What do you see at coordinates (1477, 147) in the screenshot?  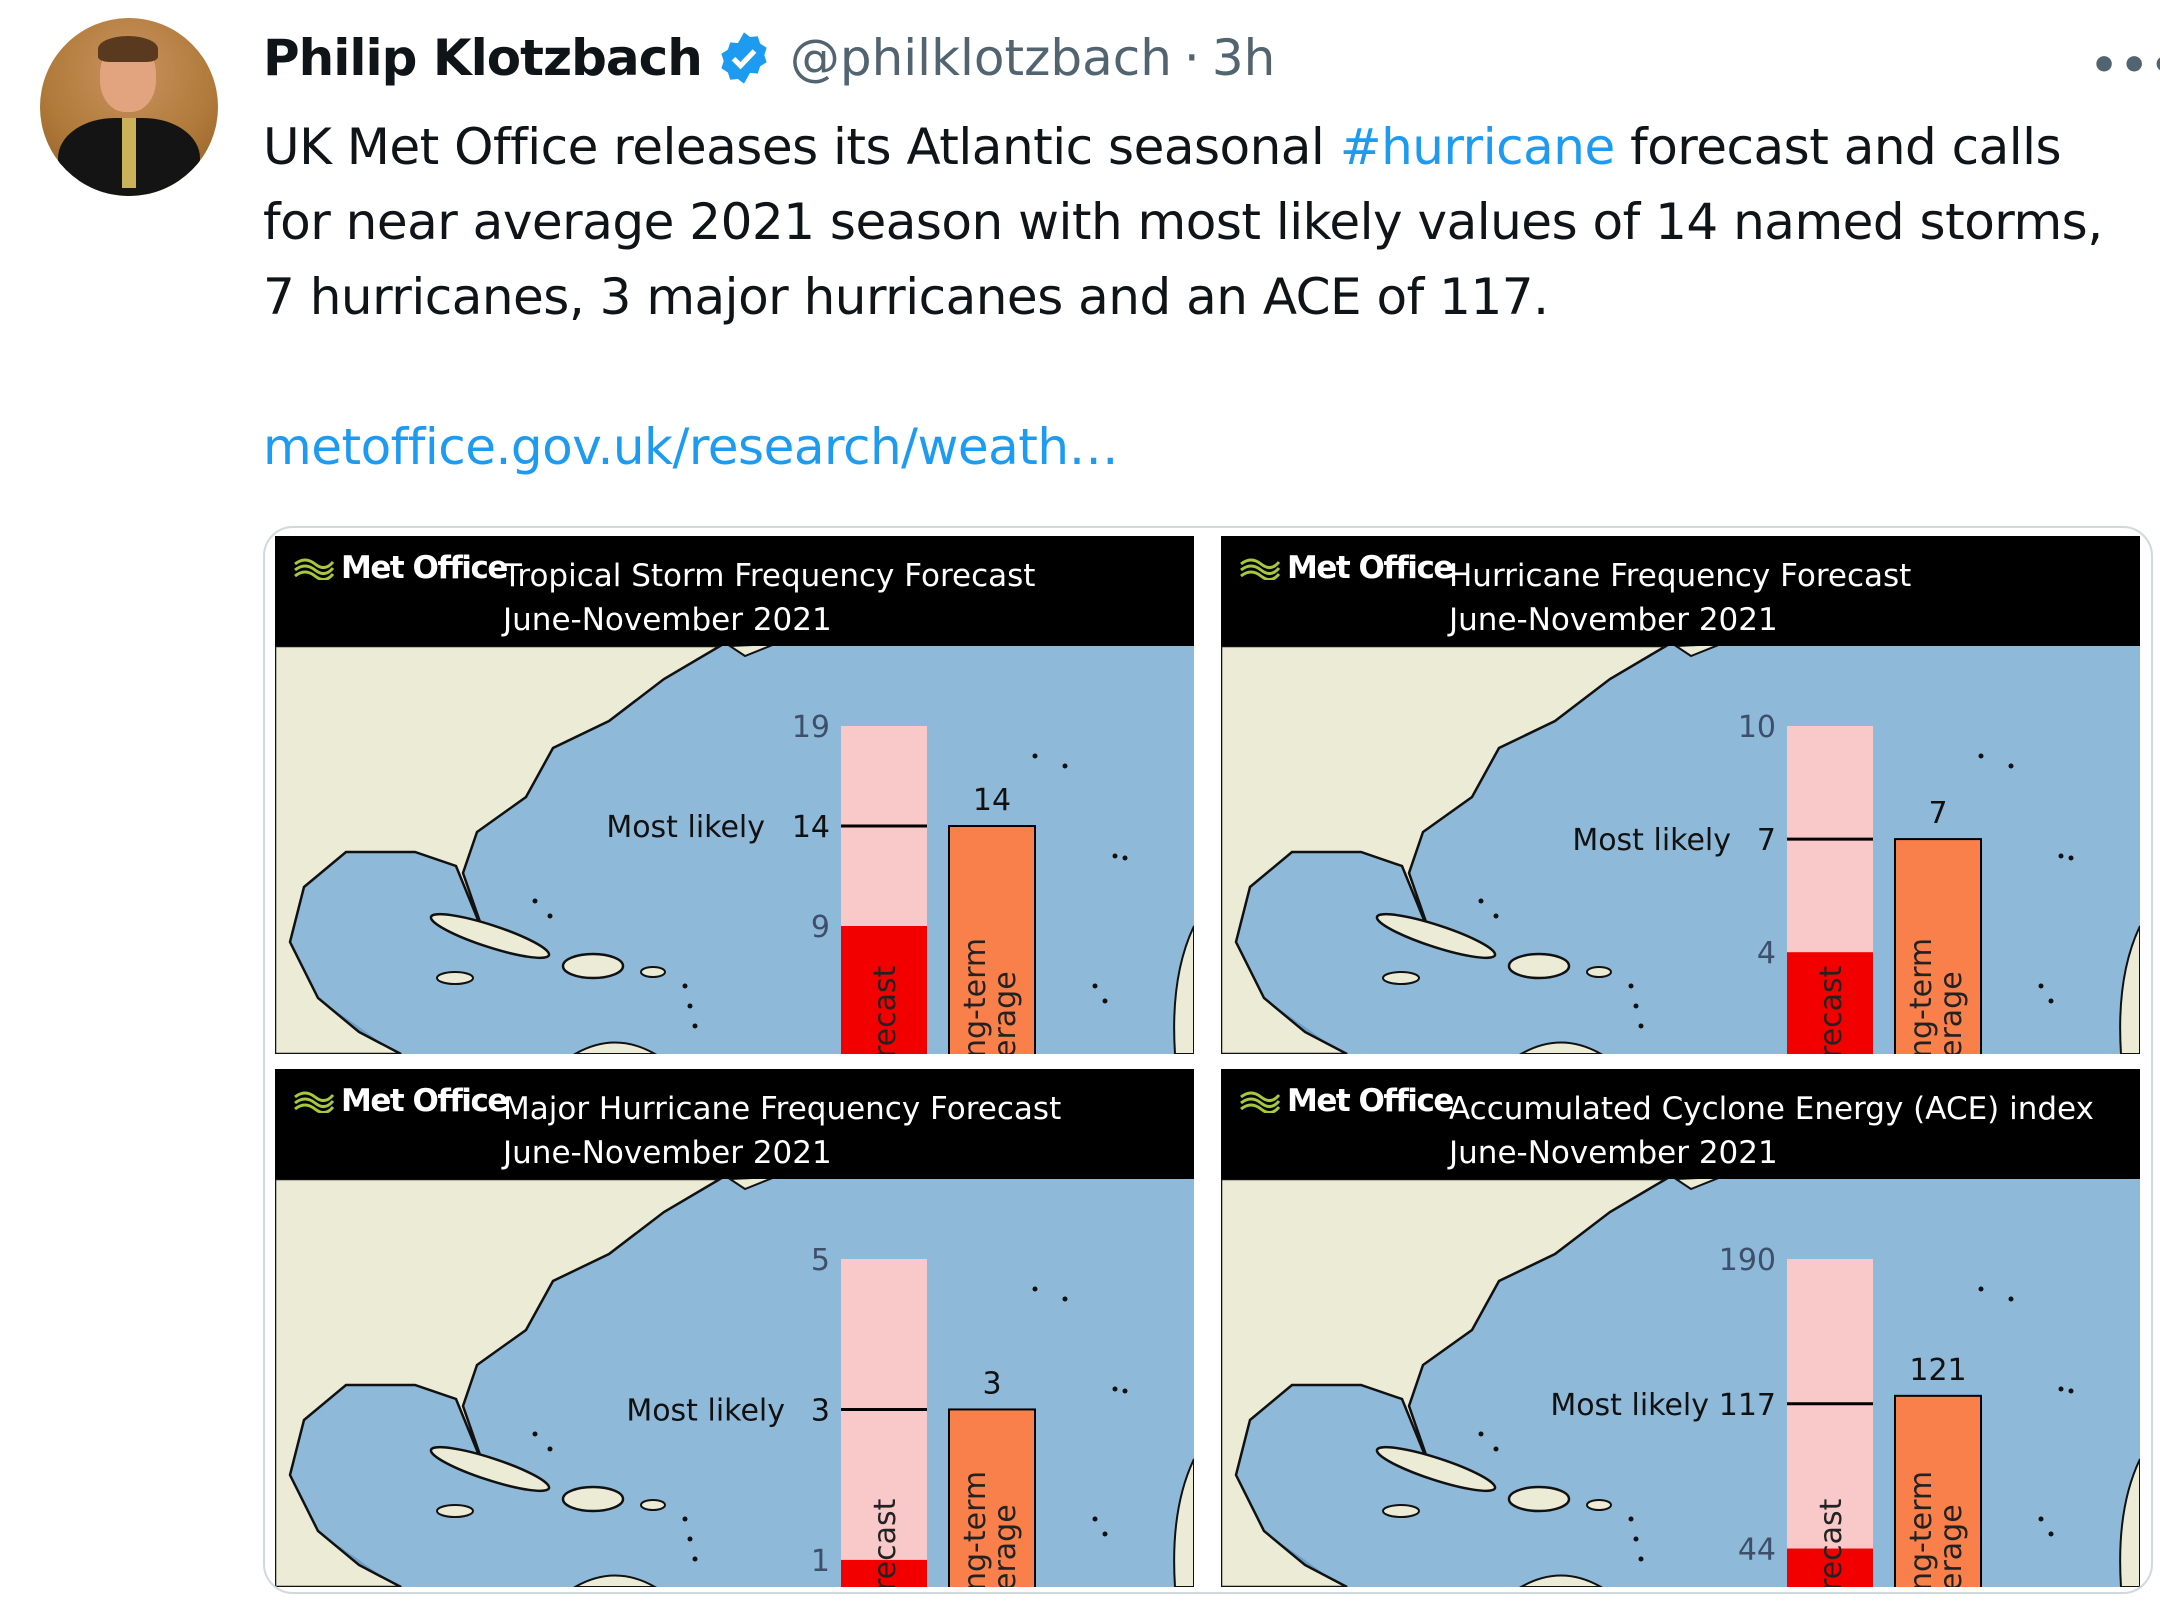 I see `hashtag-link: #hurricane` at bounding box center [1477, 147].